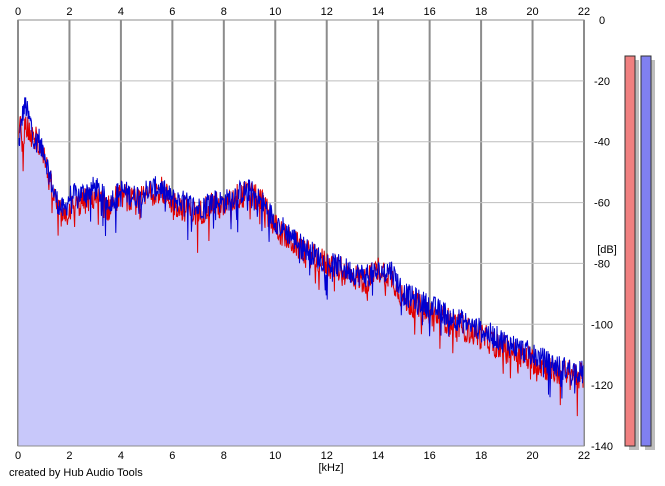  What do you see at coordinates (330, 468) in the screenshot?
I see `x-axis-label: [kHz]` at bounding box center [330, 468].